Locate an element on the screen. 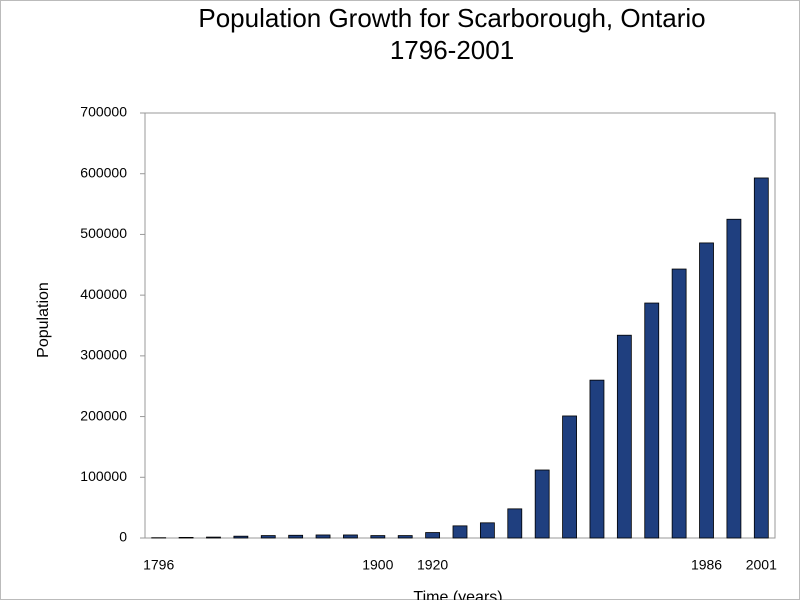 The width and height of the screenshot is (800, 600). y-tick-label: 100000 is located at coordinates (103, 476).